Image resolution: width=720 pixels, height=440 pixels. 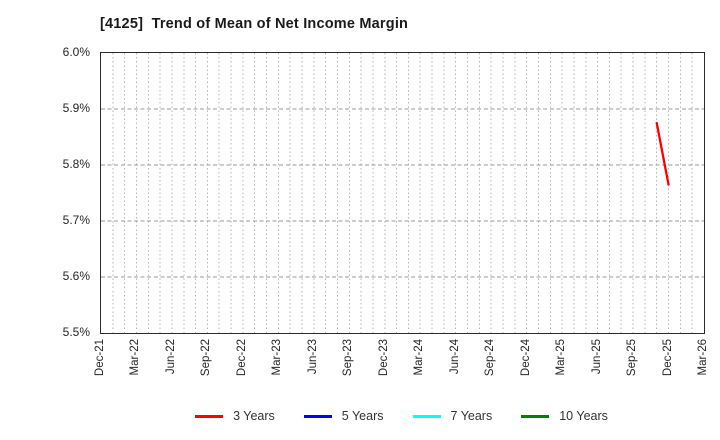 What do you see at coordinates (667, 358) in the screenshot?
I see `x-tick-label: Dec-25` at bounding box center [667, 358].